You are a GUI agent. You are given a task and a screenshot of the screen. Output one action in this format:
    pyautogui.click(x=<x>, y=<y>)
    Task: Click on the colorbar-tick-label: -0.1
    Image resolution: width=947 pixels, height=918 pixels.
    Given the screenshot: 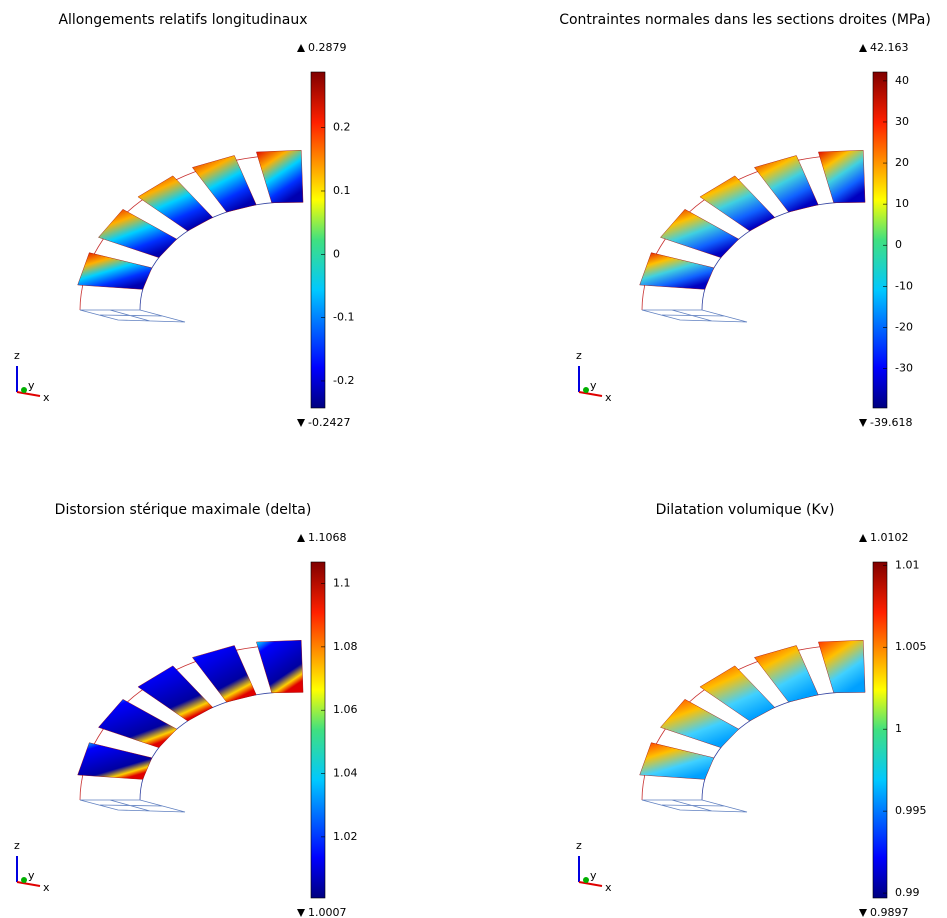 What is the action you would take?
    pyautogui.click(x=343, y=317)
    